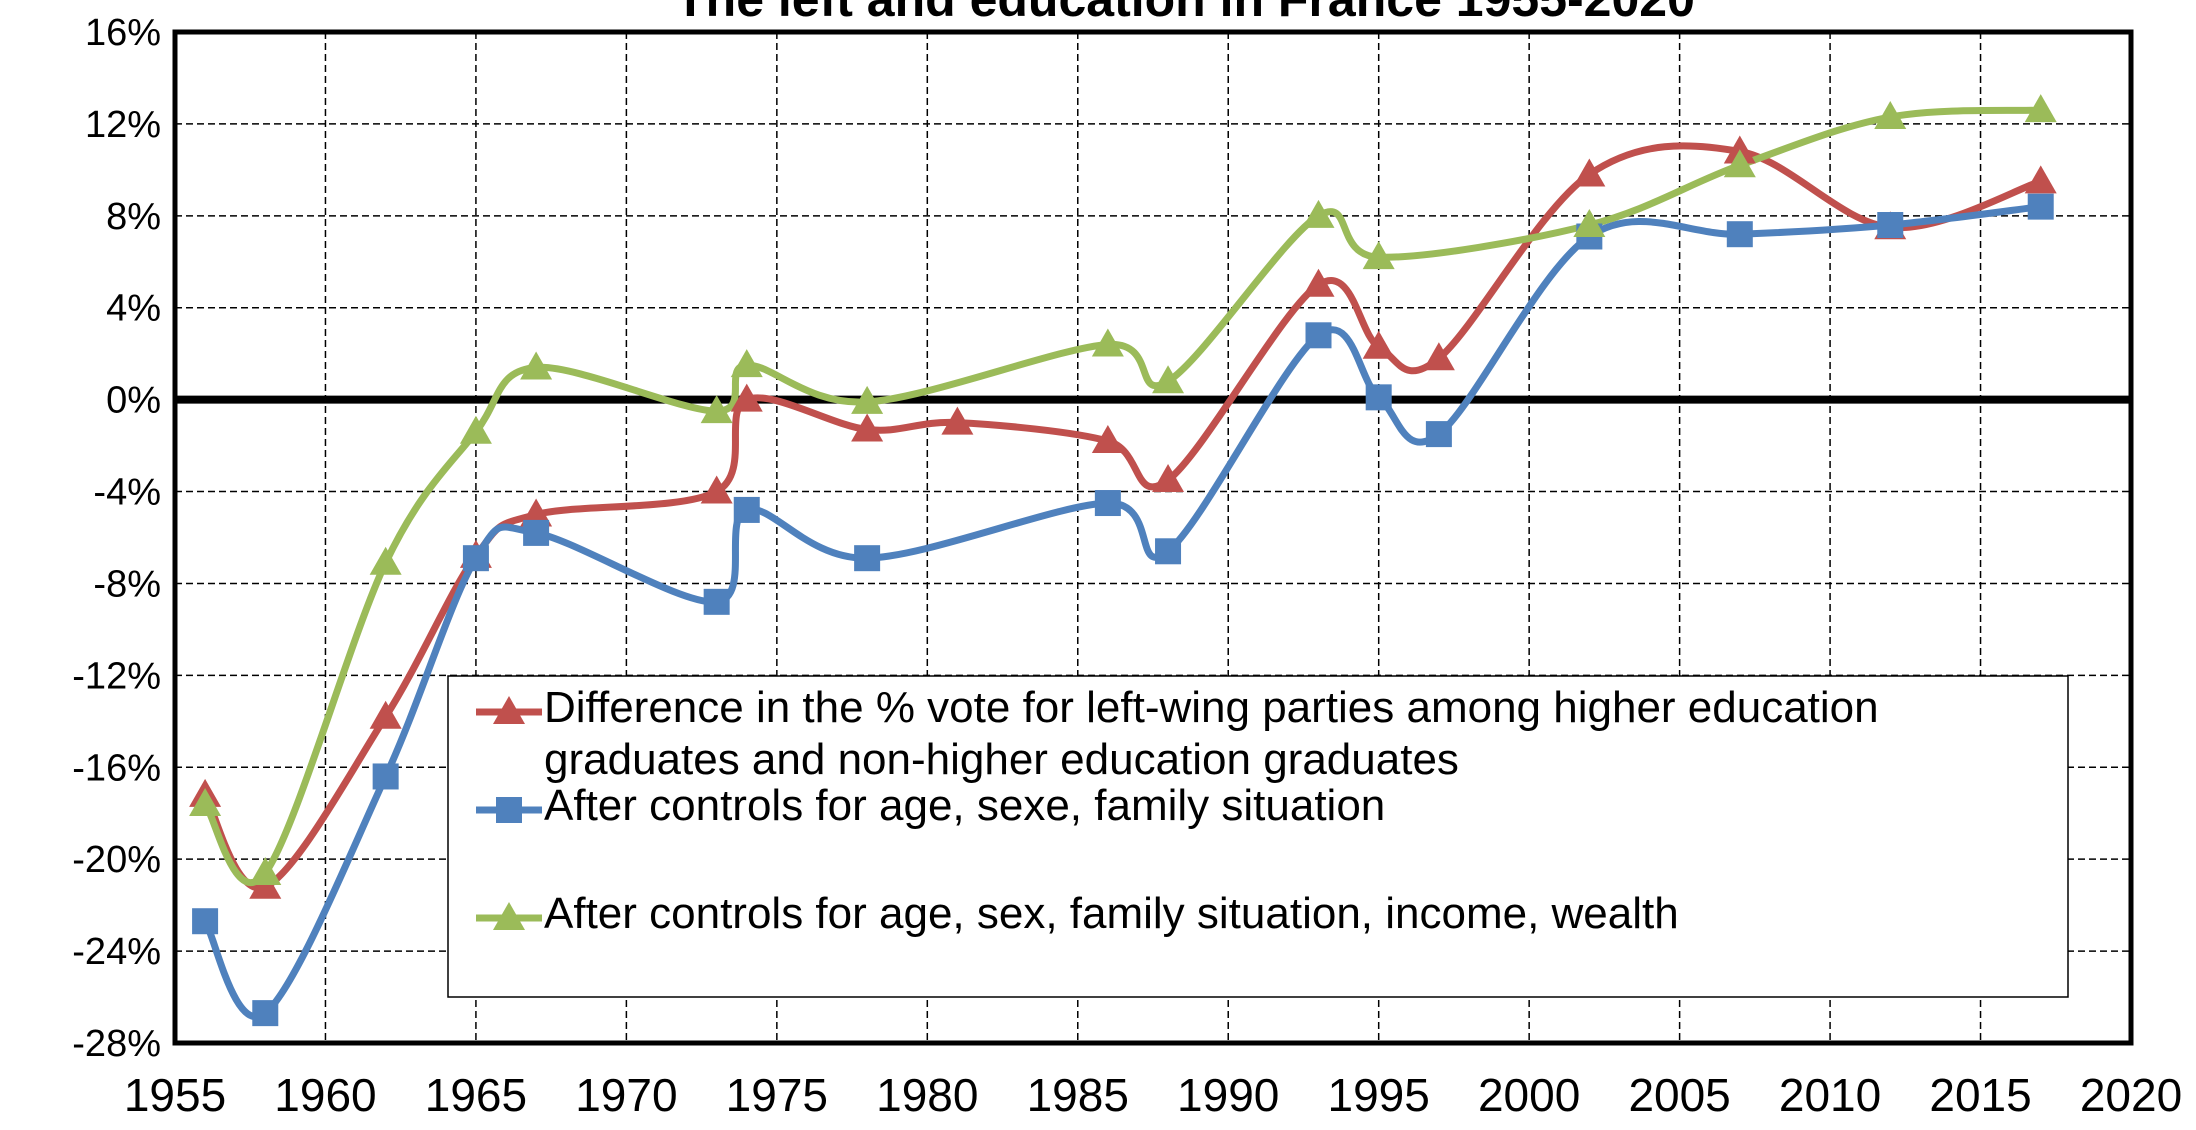  Describe the element at coordinates (2131, 1095) in the screenshot. I see `x-tick-label: 2020` at that location.